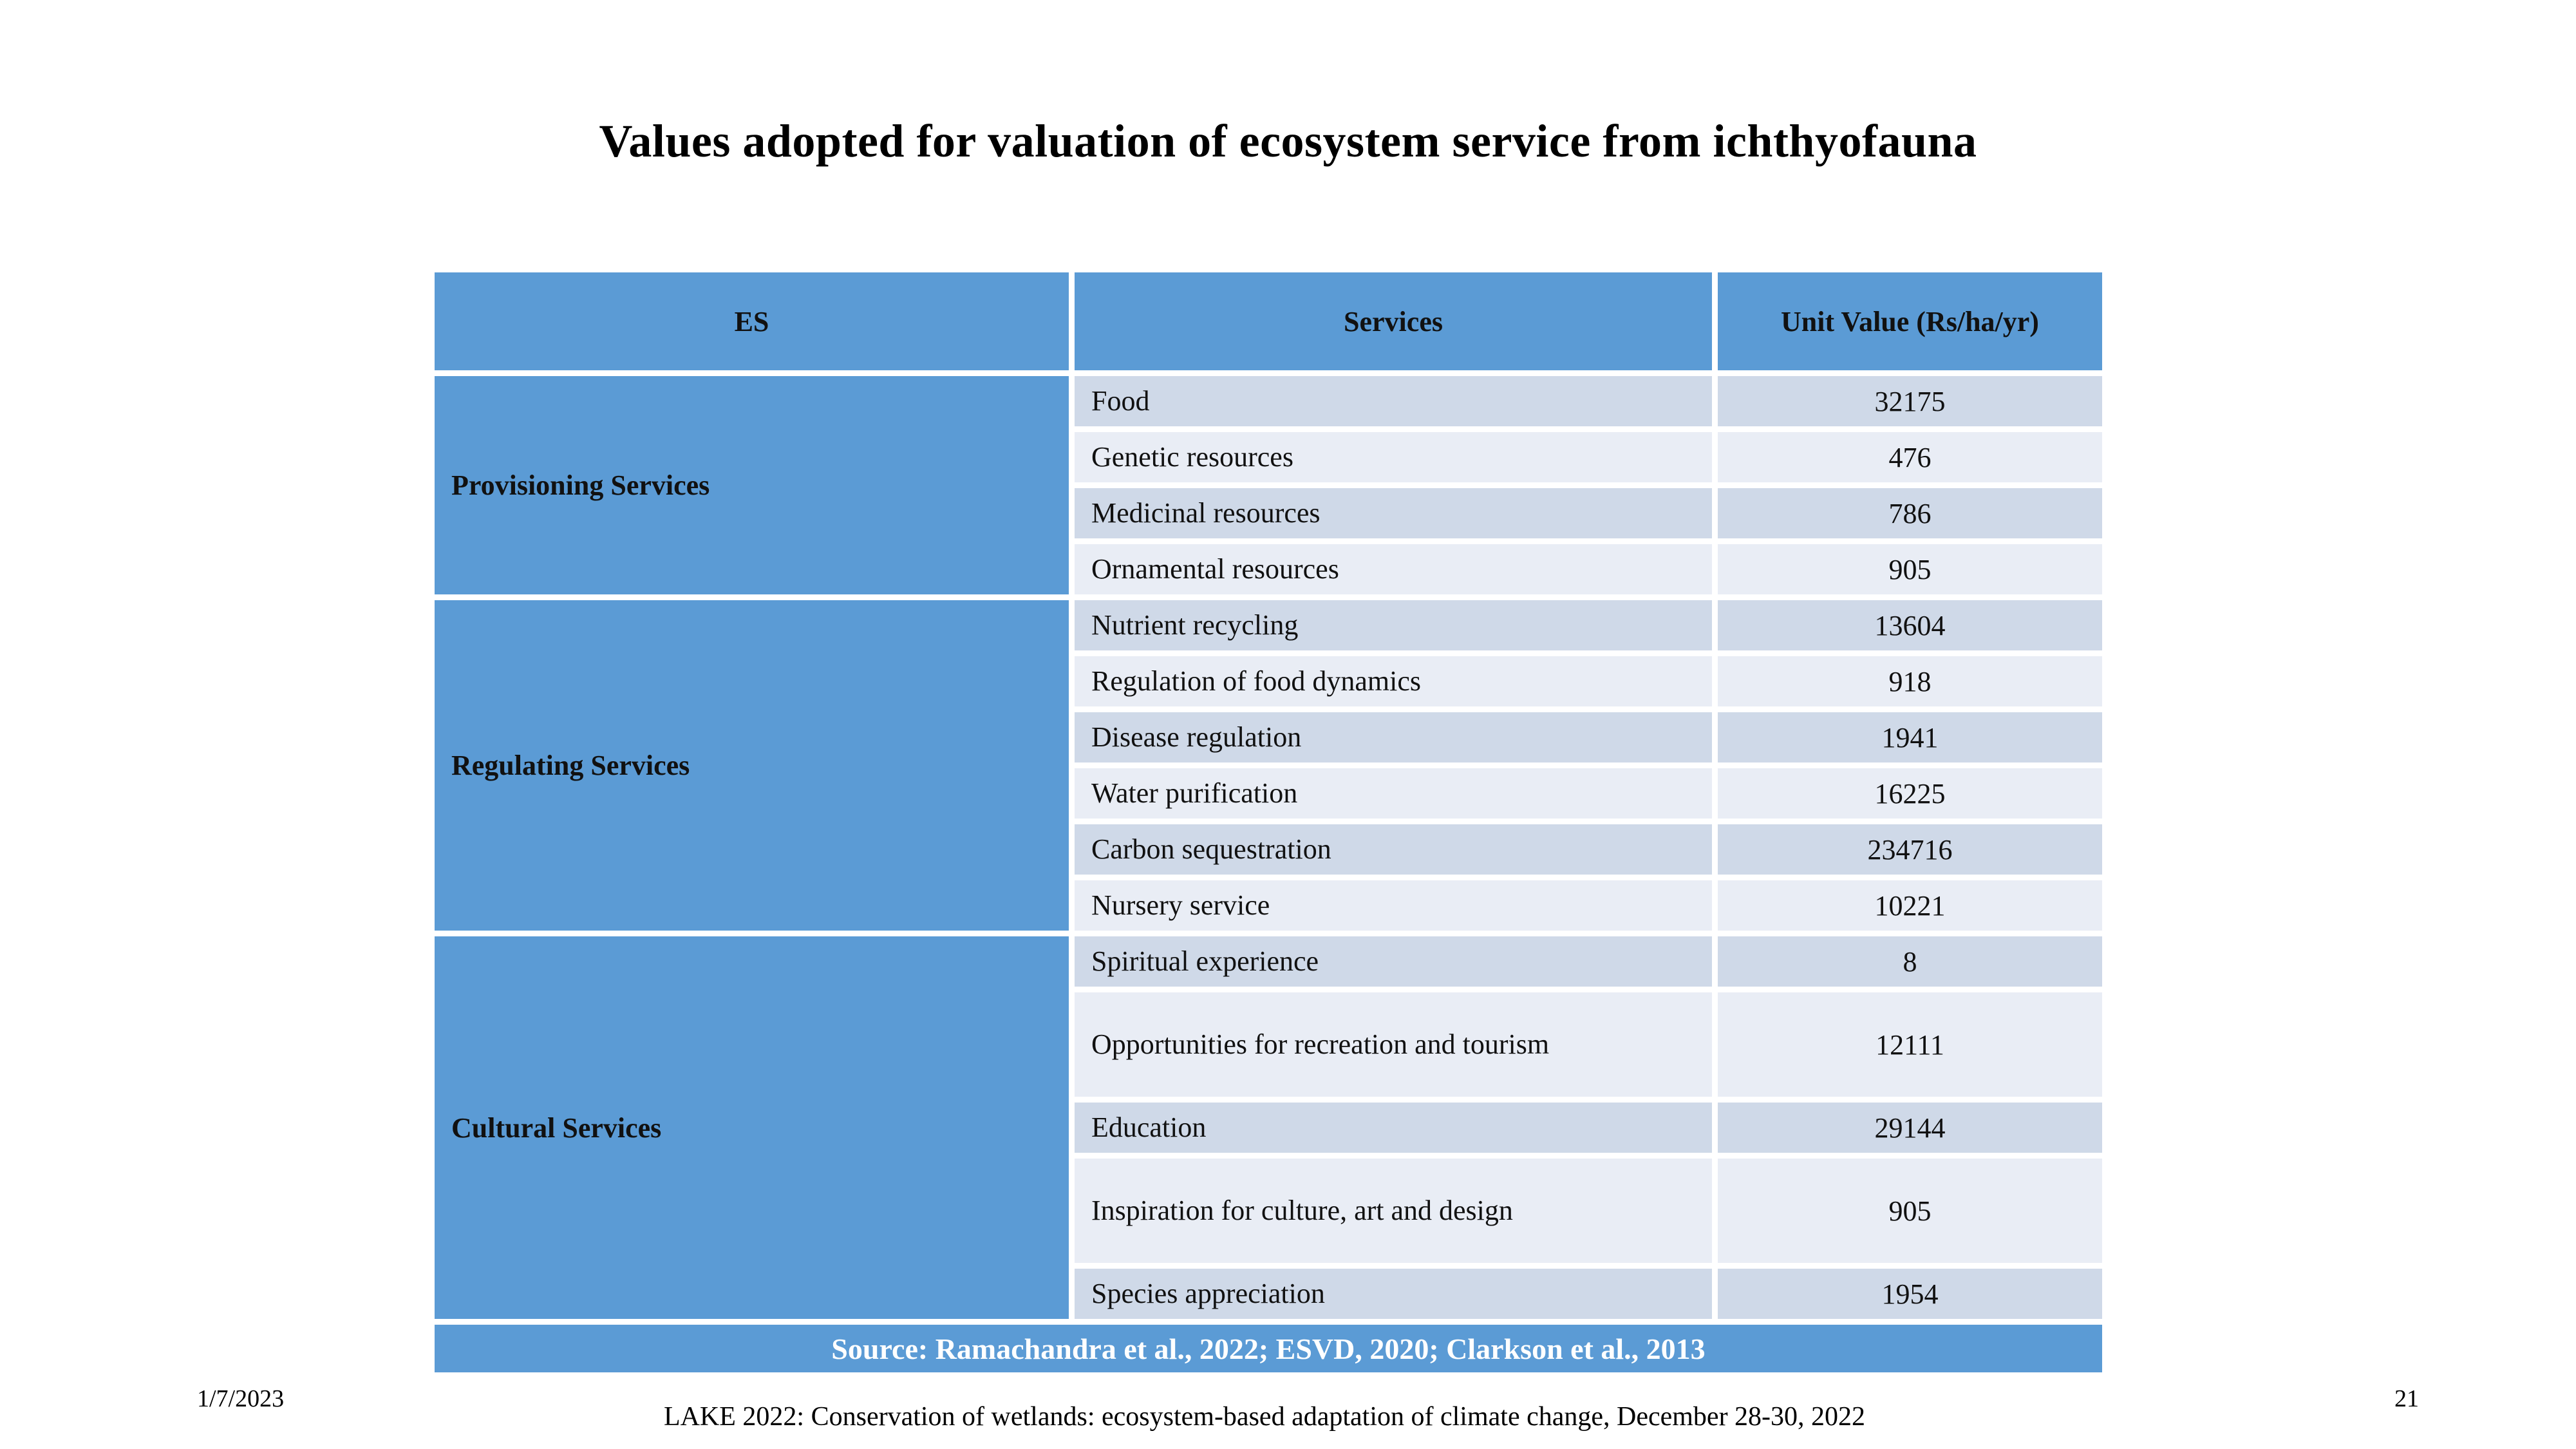 This screenshot has width=2576, height=1449. I want to click on column-header-es: ES, so click(752, 321).